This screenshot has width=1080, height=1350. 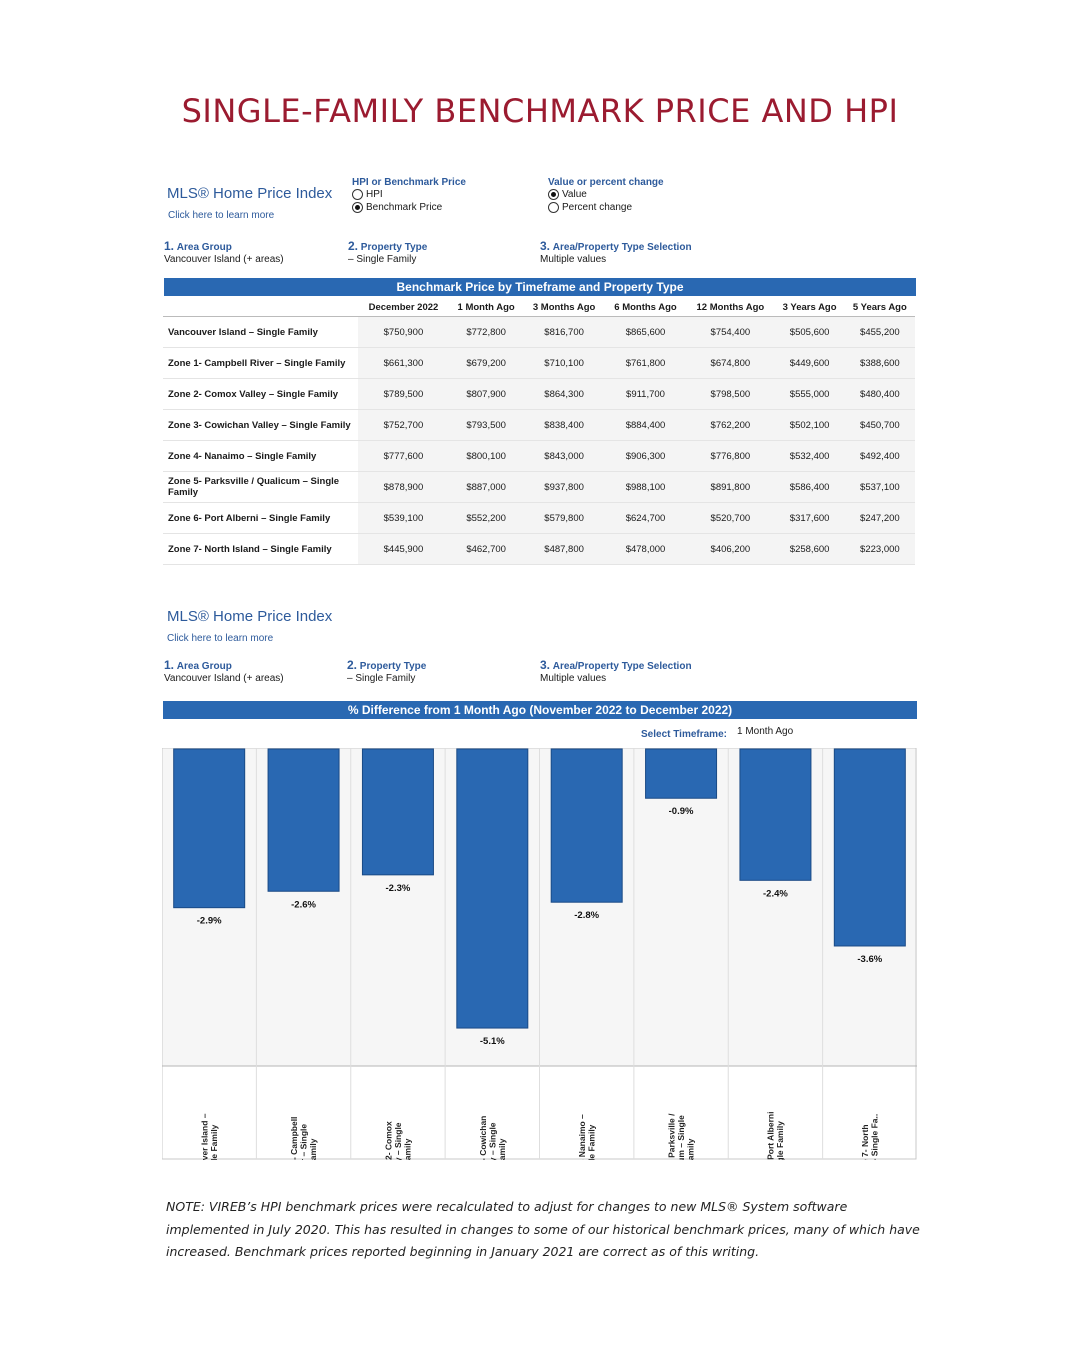 What do you see at coordinates (775, 893) in the screenshot?
I see `chart-data-label: -2.4%` at bounding box center [775, 893].